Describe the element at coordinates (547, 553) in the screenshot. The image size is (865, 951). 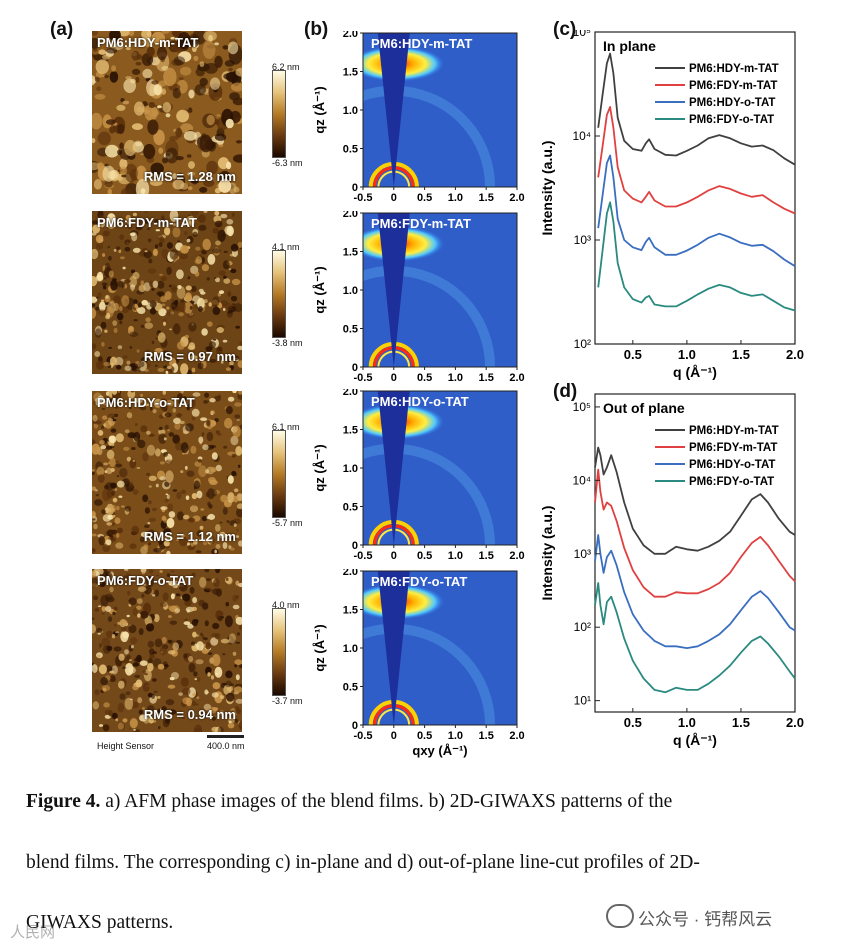
I see `y-axis-label: Intensity (a.u.)` at that location.